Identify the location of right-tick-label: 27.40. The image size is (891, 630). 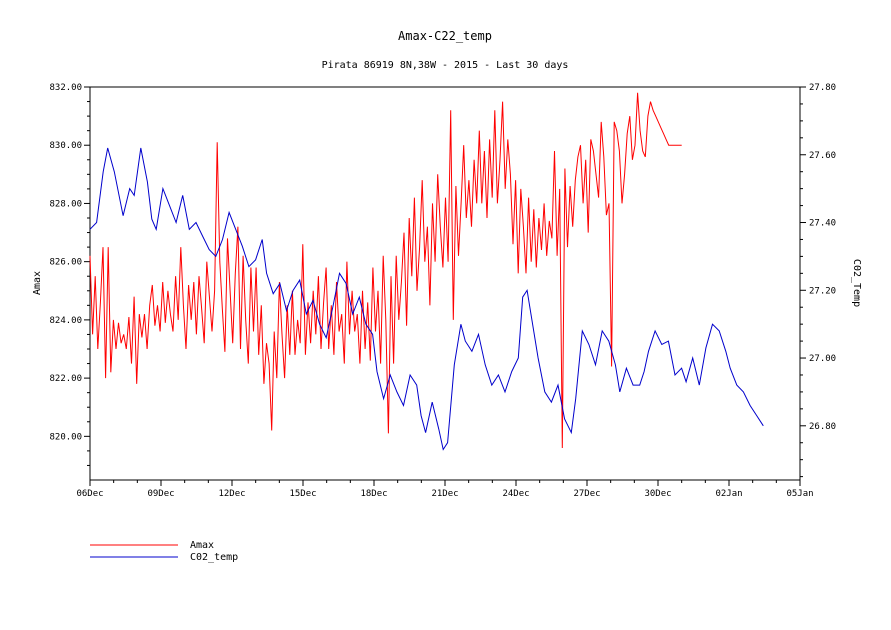
(822, 224).